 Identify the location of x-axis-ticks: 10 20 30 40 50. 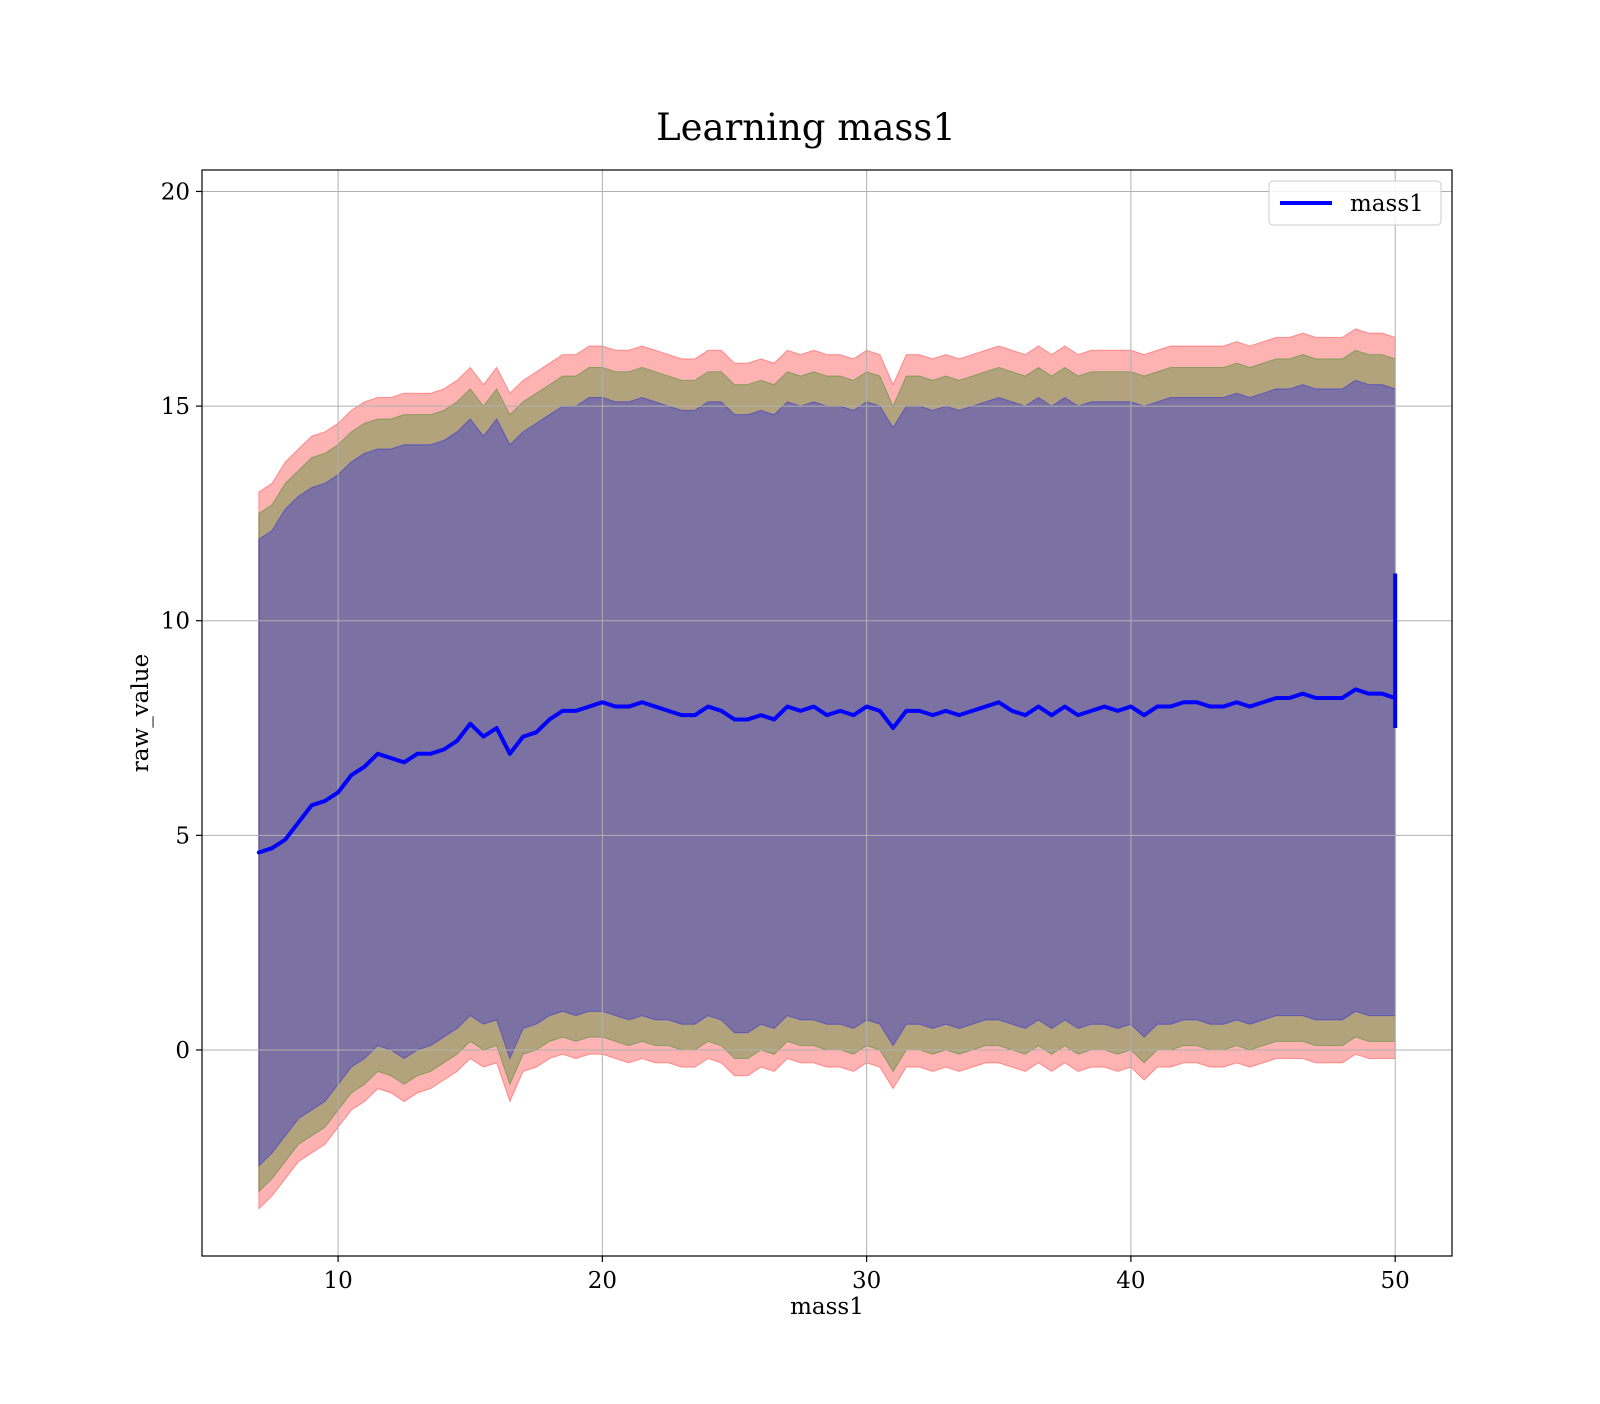
(866, 1275).